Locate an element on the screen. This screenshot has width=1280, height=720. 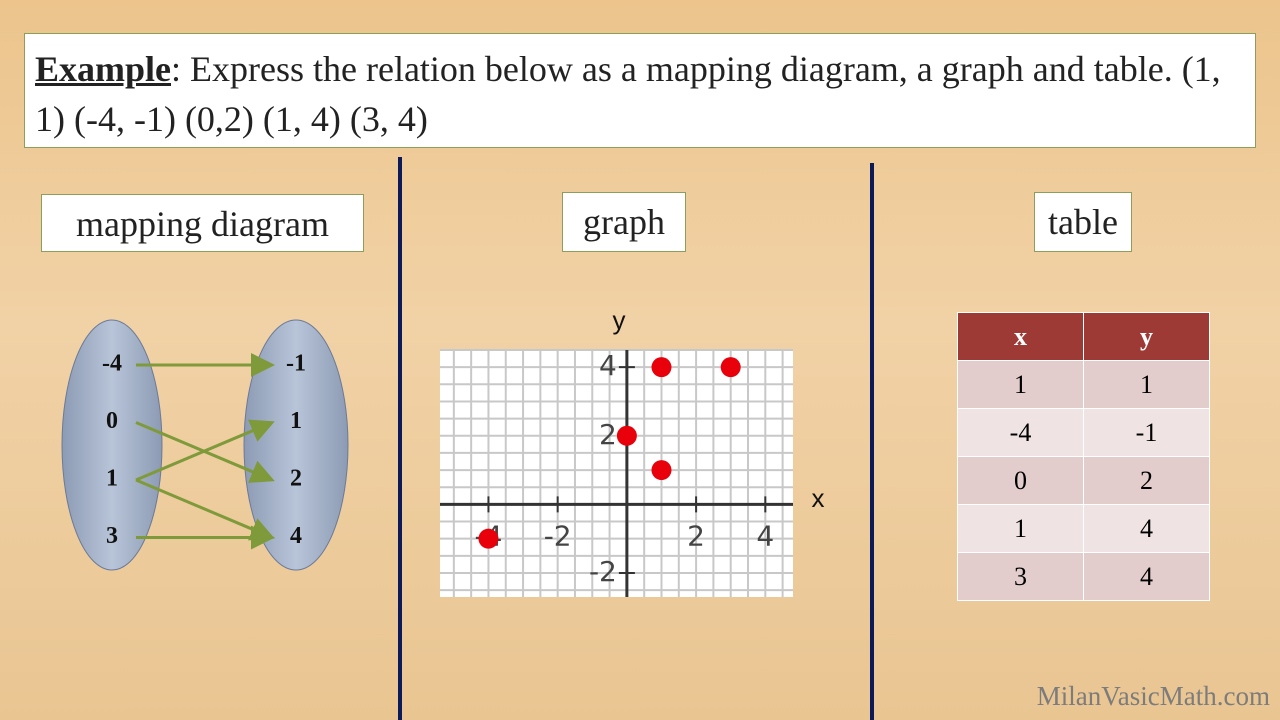
range-oval is located at coordinates (296, 445).